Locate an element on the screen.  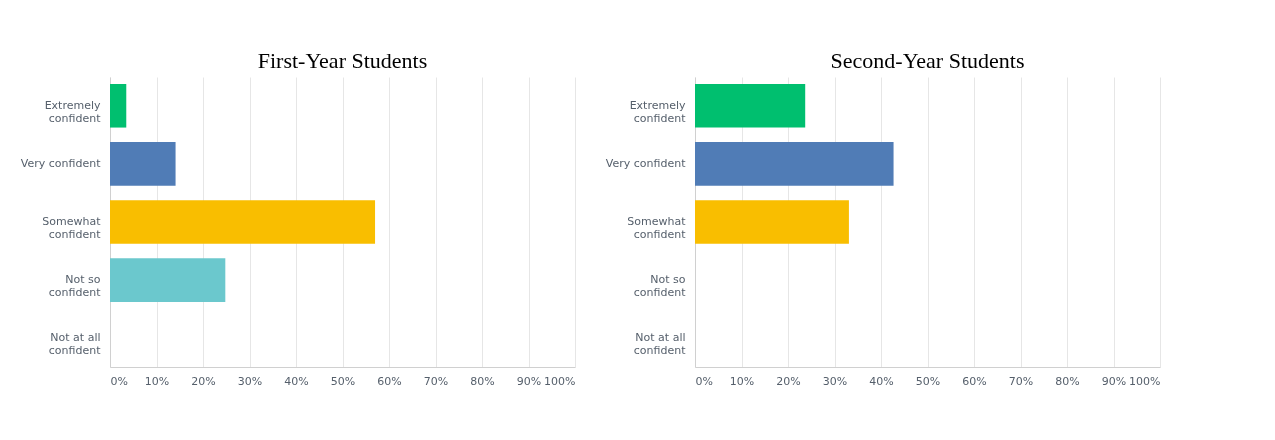
chart-title: First-Year Students is located at coordinates (342, 60).